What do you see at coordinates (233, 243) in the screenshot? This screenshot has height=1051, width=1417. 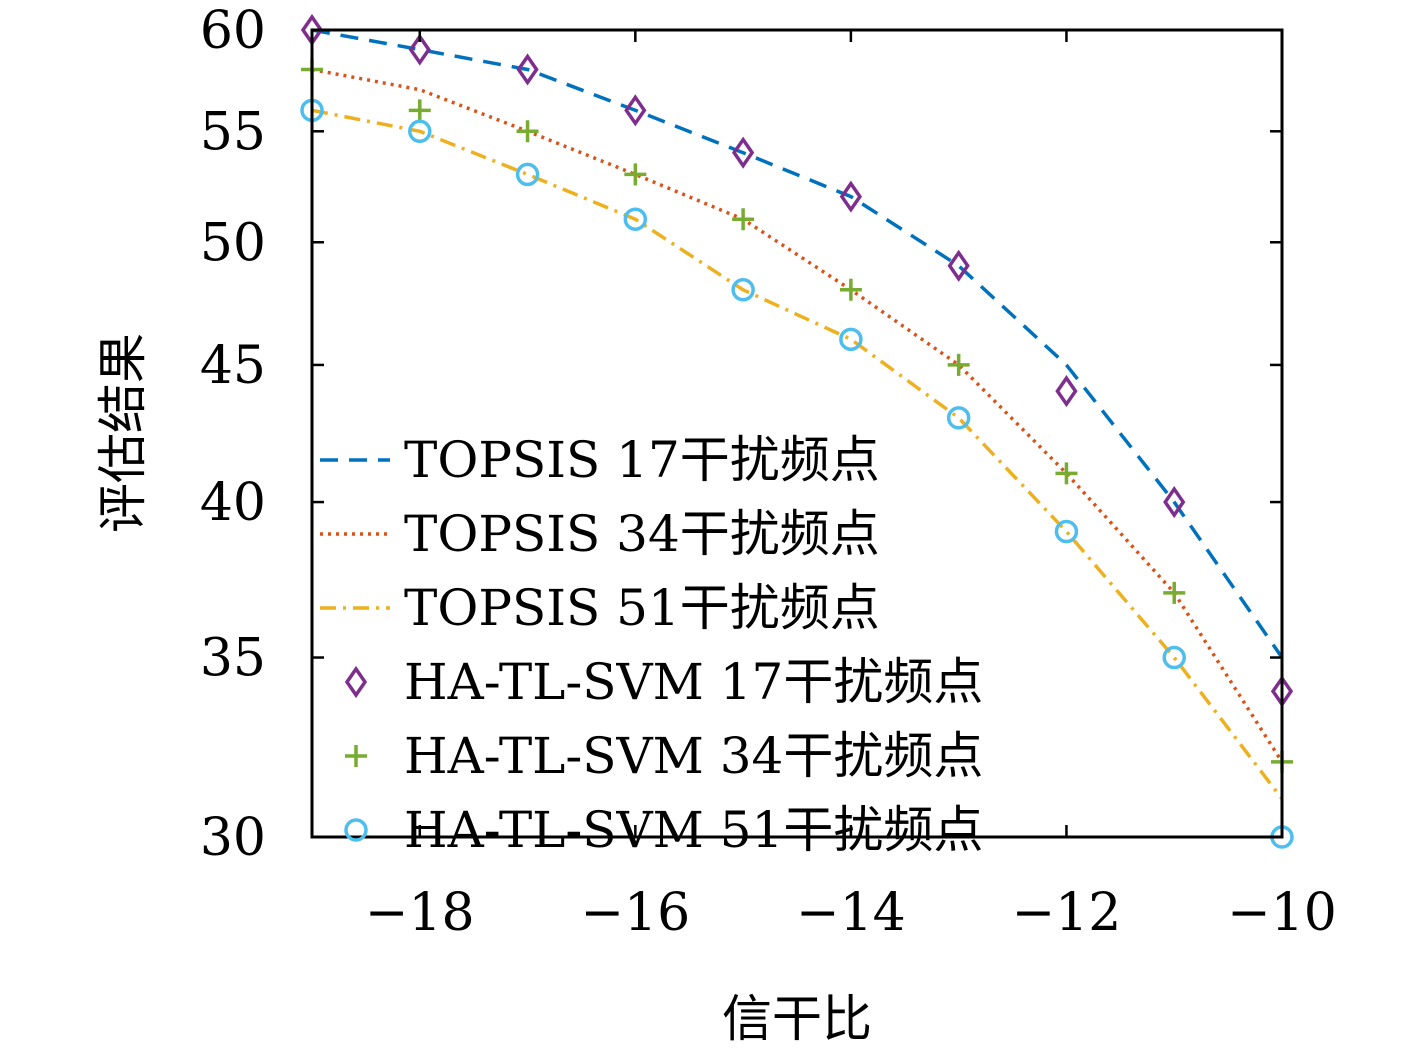 I see `y-tick-label: 50` at bounding box center [233, 243].